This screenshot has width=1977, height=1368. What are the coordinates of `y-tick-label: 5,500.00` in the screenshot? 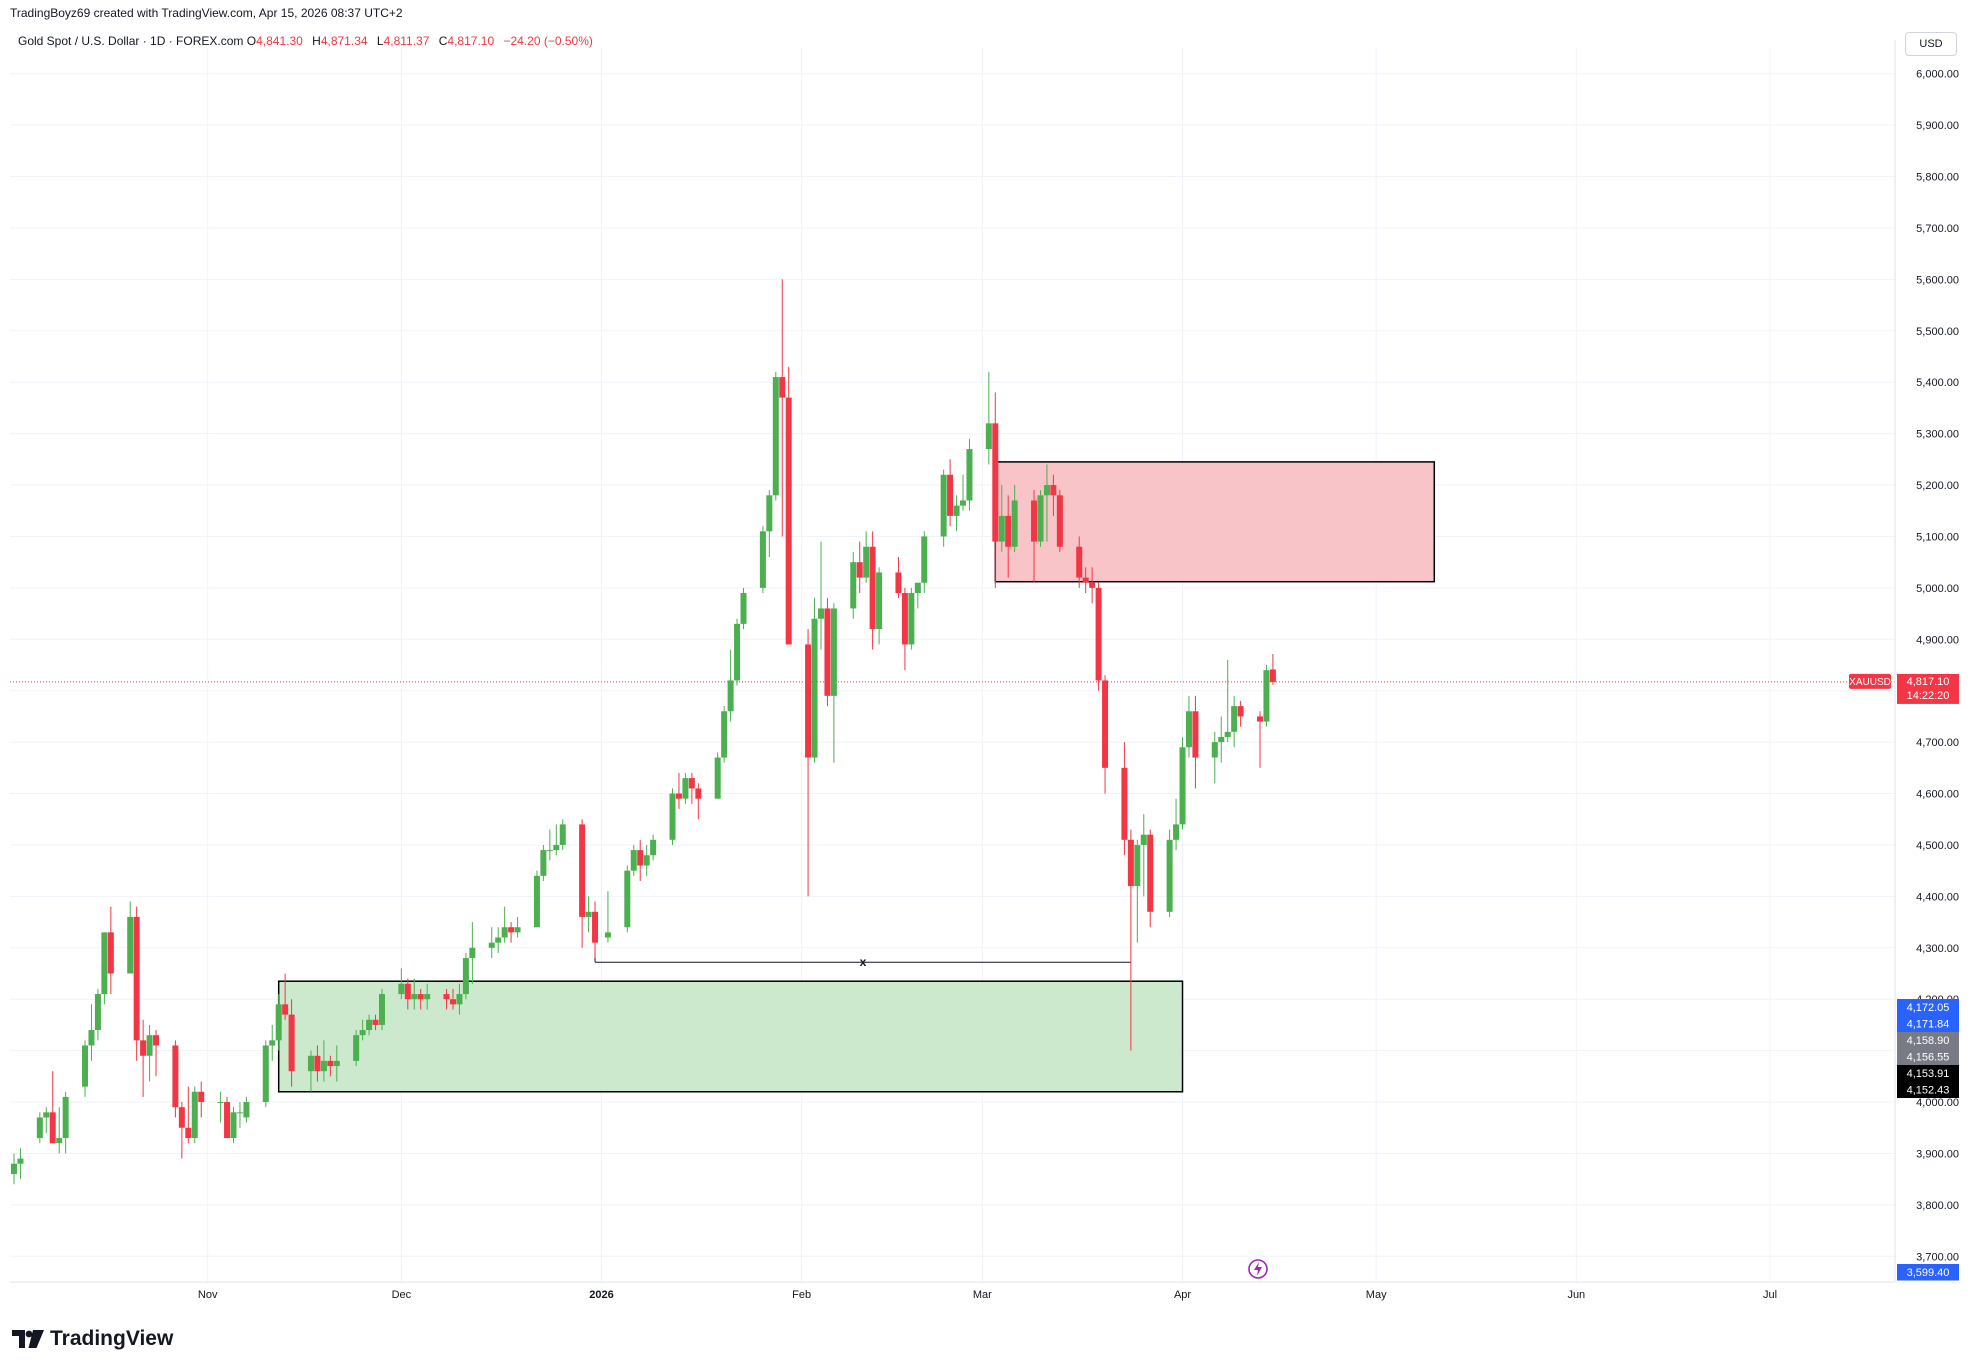 It's located at (1937, 332).